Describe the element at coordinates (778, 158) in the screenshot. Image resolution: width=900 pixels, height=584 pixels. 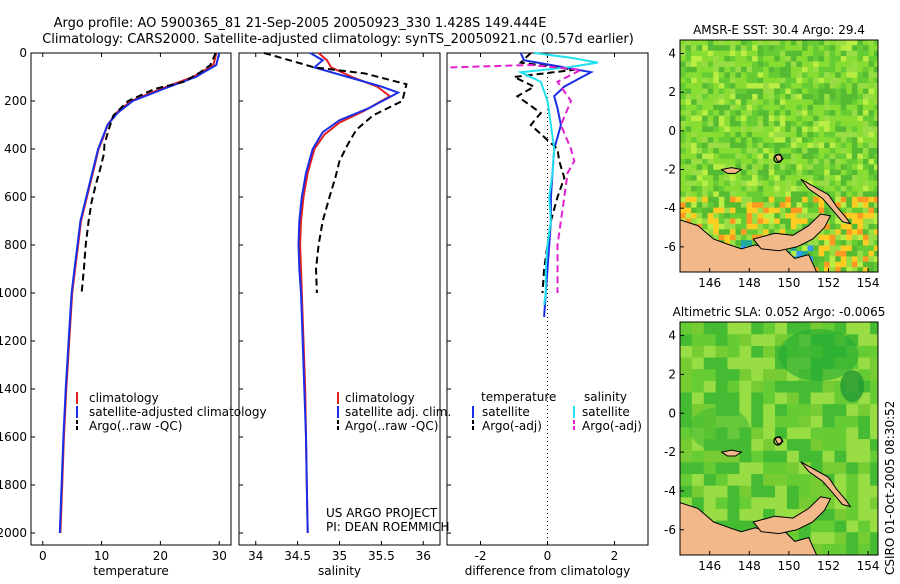
I see `argo-float-marker` at that location.